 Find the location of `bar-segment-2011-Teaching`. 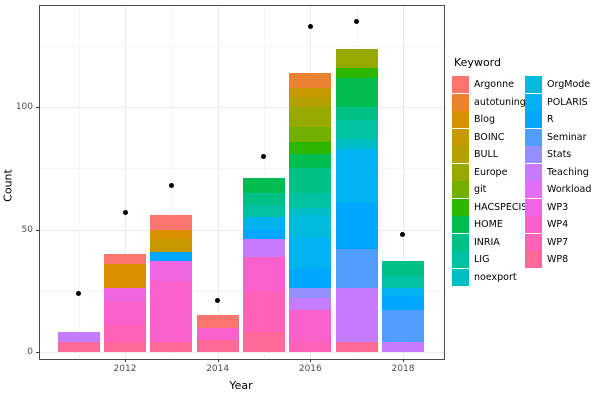

bar-segment-2011-Teaching is located at coordinates (78, 337).